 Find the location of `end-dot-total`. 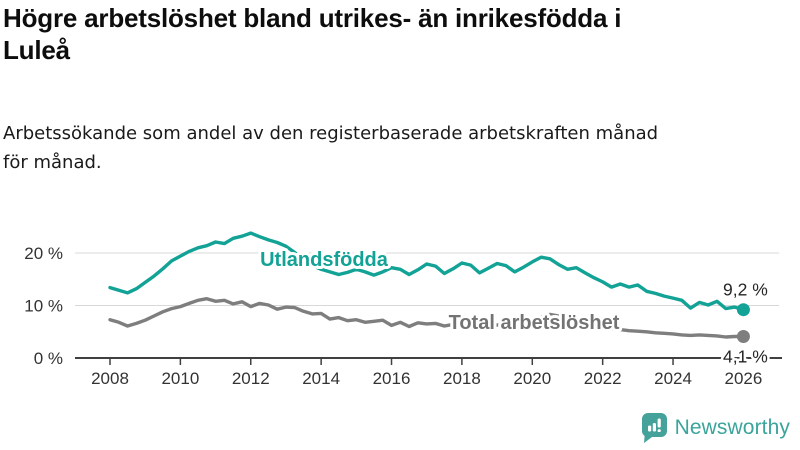

end-dot-total is located at coordinates (743, 336).